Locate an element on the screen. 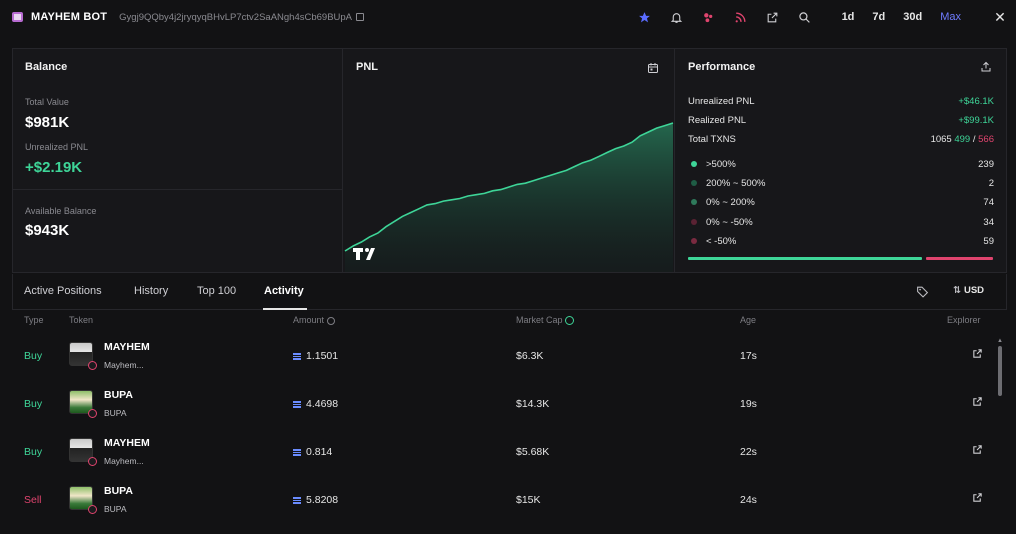  pnl-line is located at coordinates (509, 187).